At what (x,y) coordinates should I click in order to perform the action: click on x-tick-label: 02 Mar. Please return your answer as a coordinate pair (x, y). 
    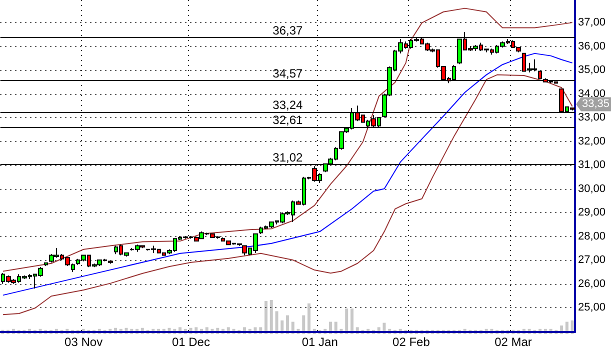
    Looking at the image, I should click on (513, 341).